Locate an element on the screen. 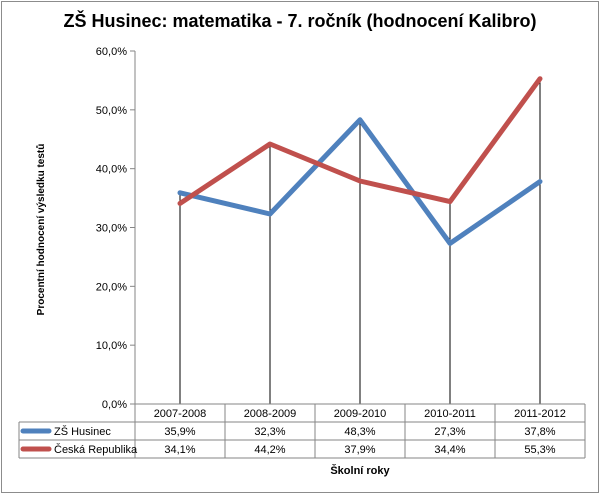 The width and height of the screenshot is (600, 494). data-table-value: 37,8% is located at coordinates (539, 432).